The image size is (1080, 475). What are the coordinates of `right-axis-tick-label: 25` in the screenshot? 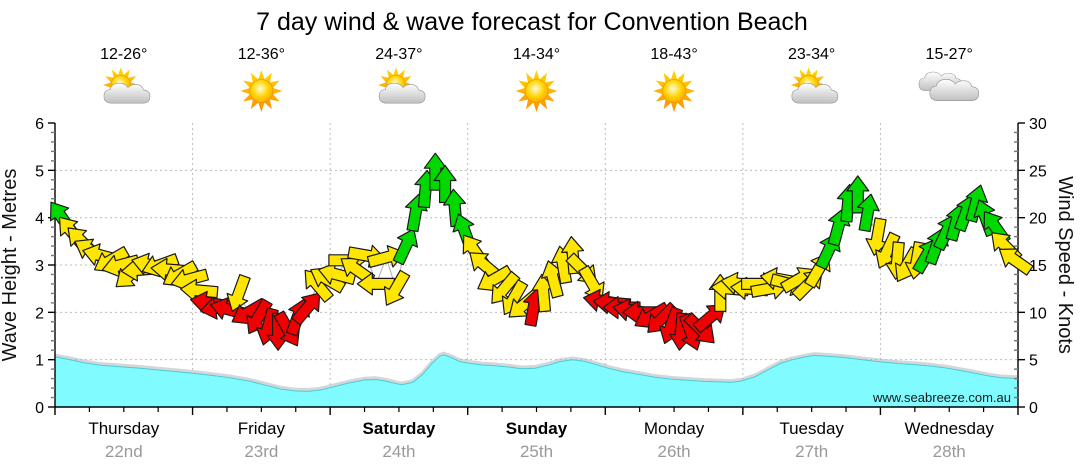 It's located at (1038, 171).